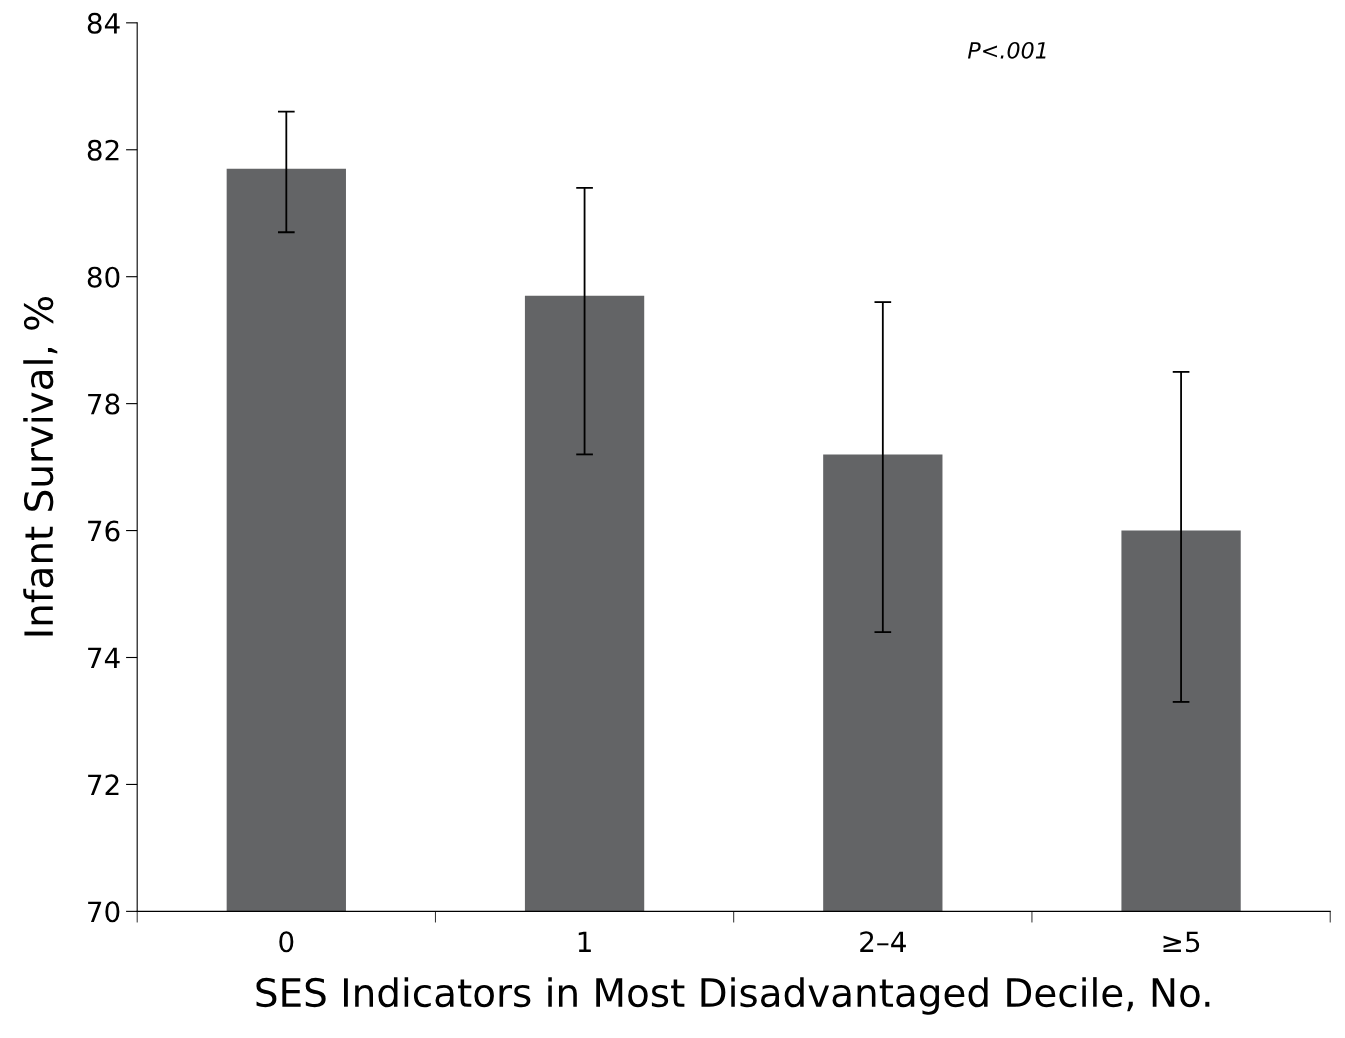 Image resolution: width=1345 pixels, height=1038 pixels. Describe the element at coordinates (584, 941) in the screenshot. I see `x-tick-label: 1` at that location.